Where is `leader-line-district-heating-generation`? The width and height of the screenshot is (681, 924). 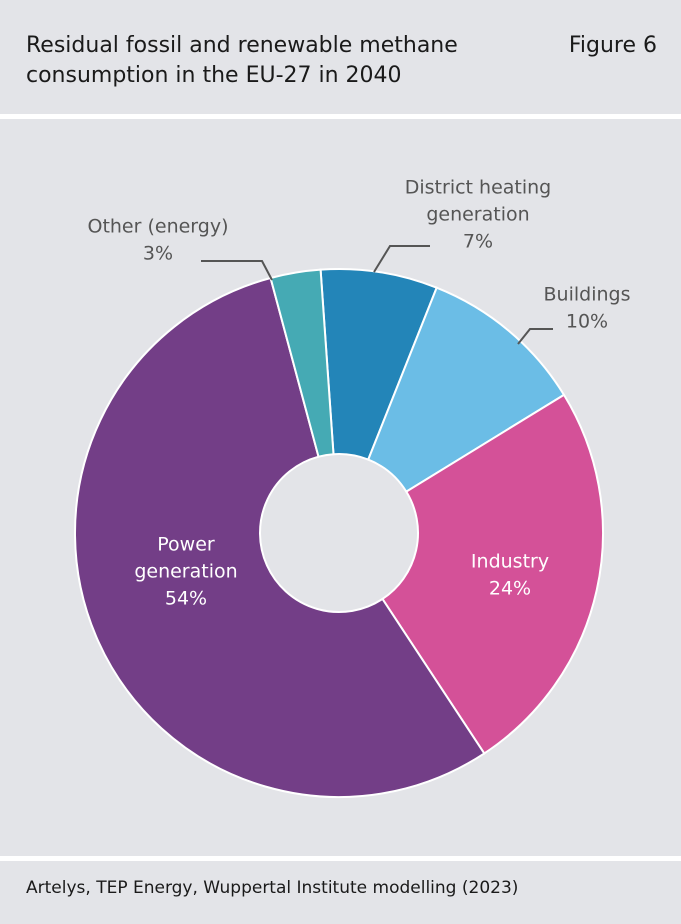 leader-line-district-heating-generation is located at coordinates (401, 259).